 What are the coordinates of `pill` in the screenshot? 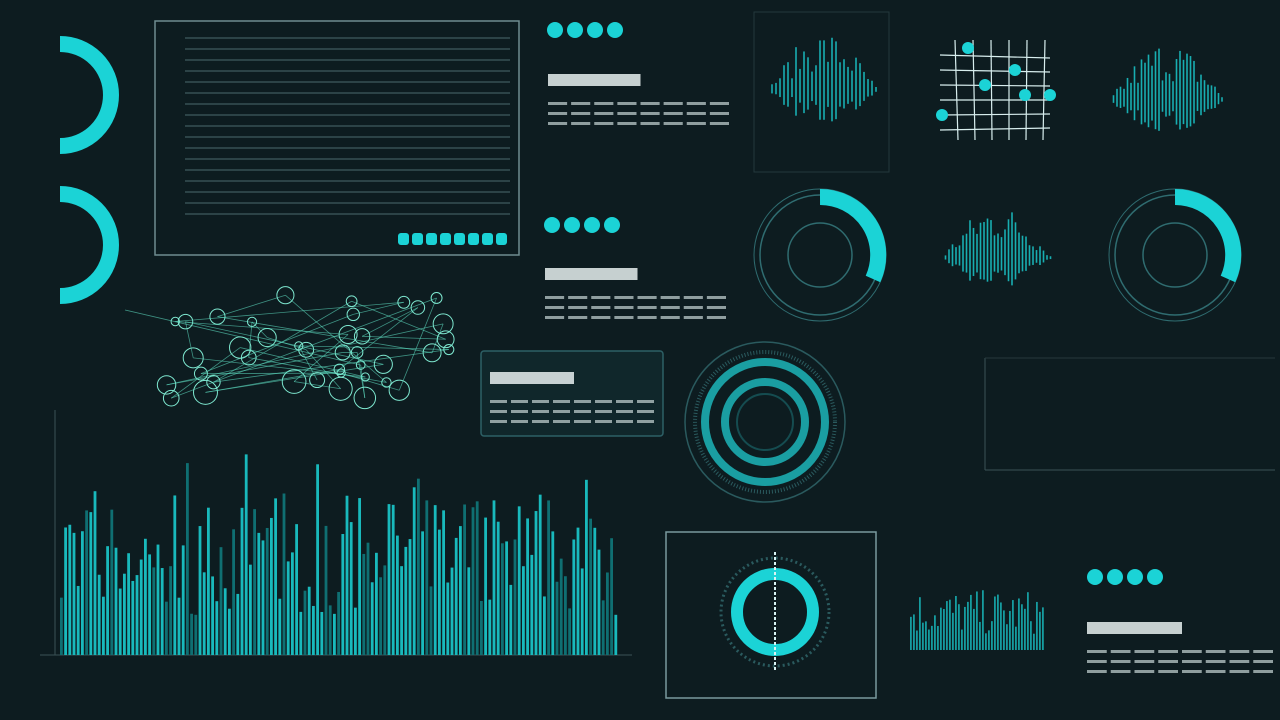 It's located at (473, 239).